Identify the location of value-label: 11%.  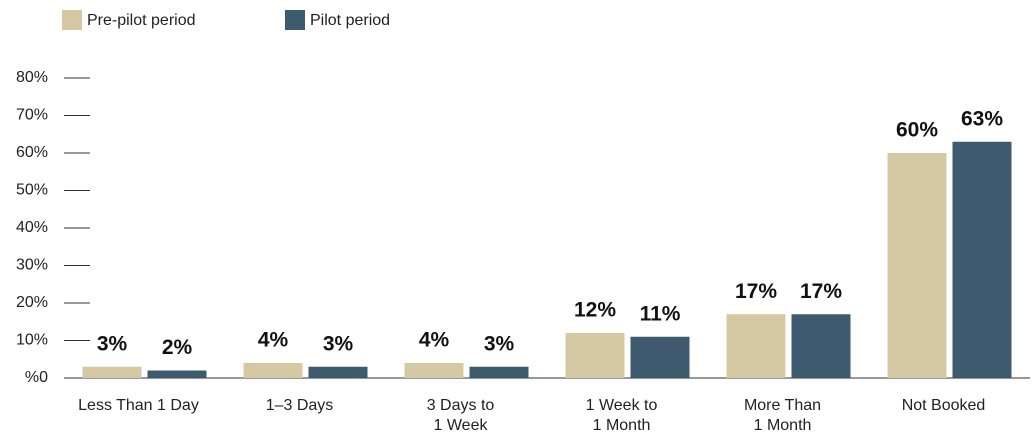
(660, 313).